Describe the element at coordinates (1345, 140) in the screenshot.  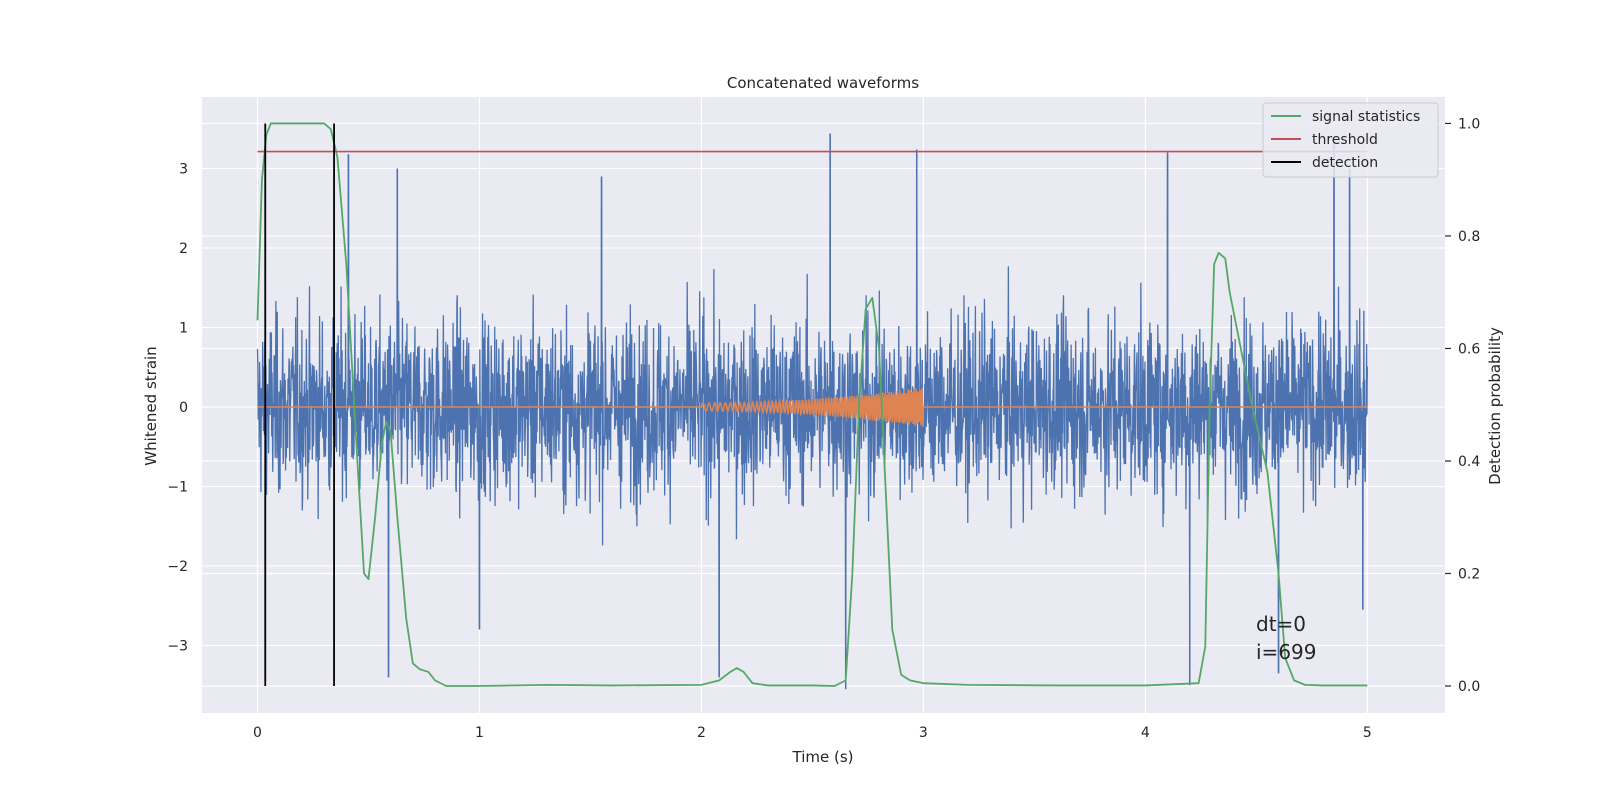
I see `legend-label-threshold: threshold` at that location.